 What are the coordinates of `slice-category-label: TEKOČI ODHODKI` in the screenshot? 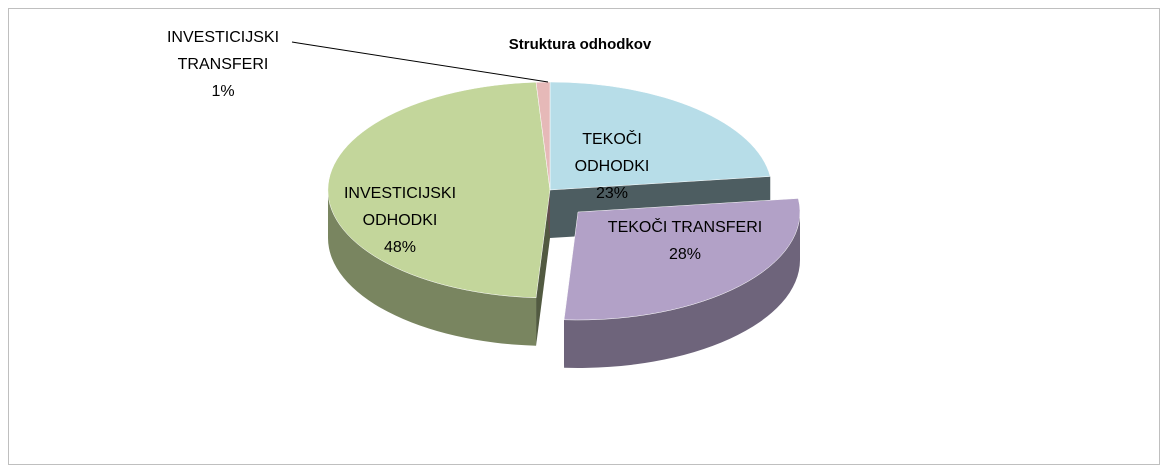 It's located at (612, 153).